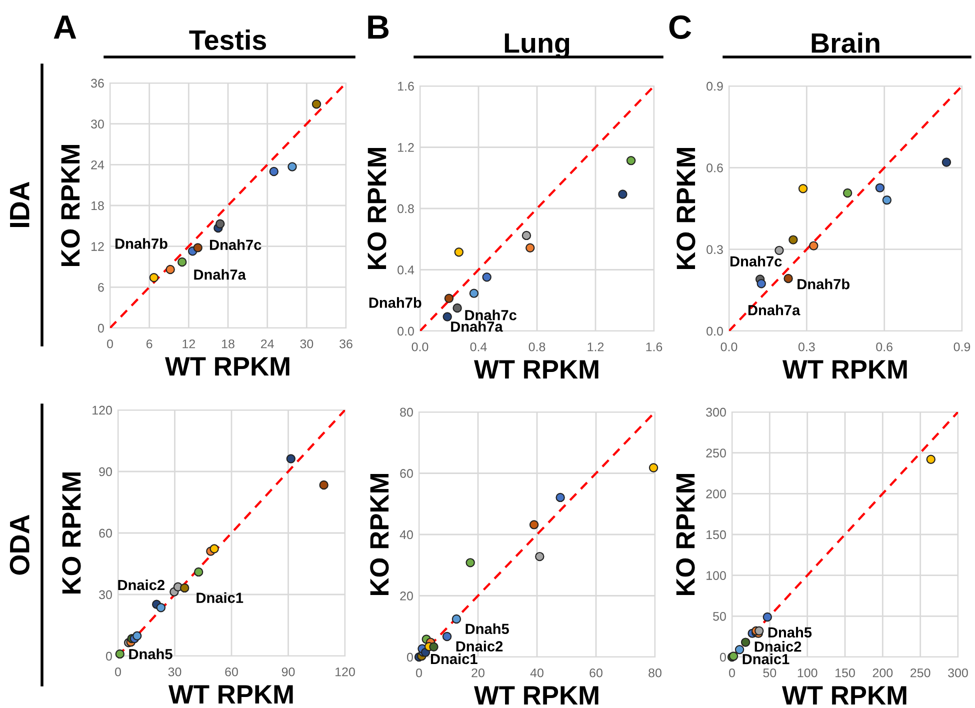 The width and height of the screenshot is (975, 708). What do you see at coordinates (105, 471) in the screenshot?
I see `y-tick-label: 90` at bounding box center [105, 471].